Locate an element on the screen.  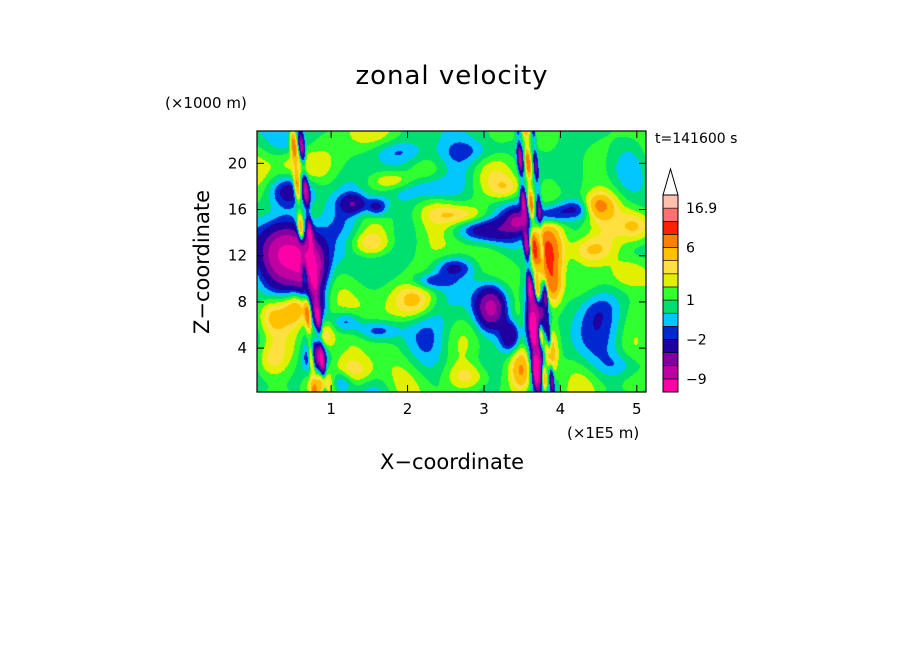
y-tick-label: 16 is located at coordinates (237, 210).